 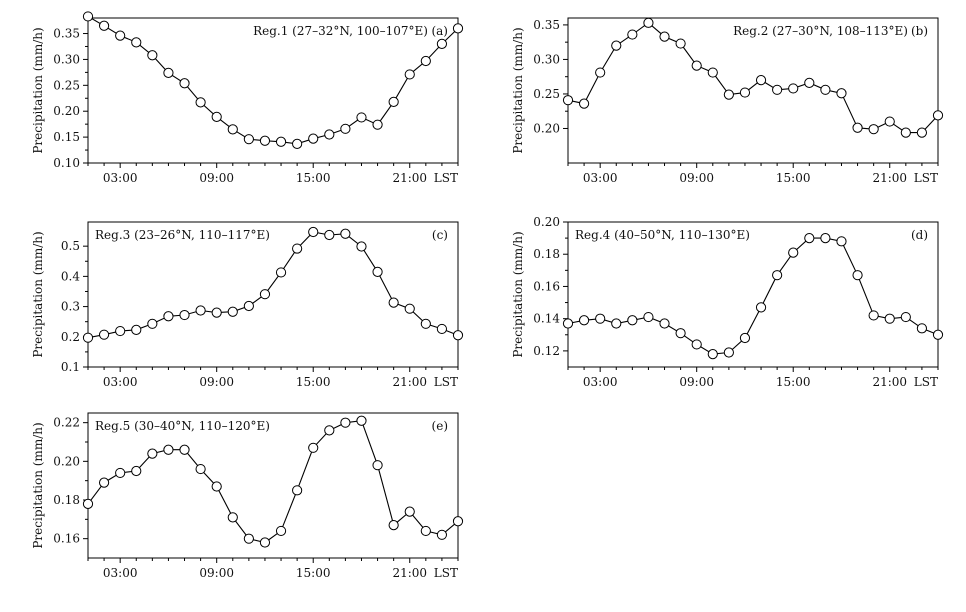 I want to click on y-tick-label: 0.25, so click(x=66, y=85).